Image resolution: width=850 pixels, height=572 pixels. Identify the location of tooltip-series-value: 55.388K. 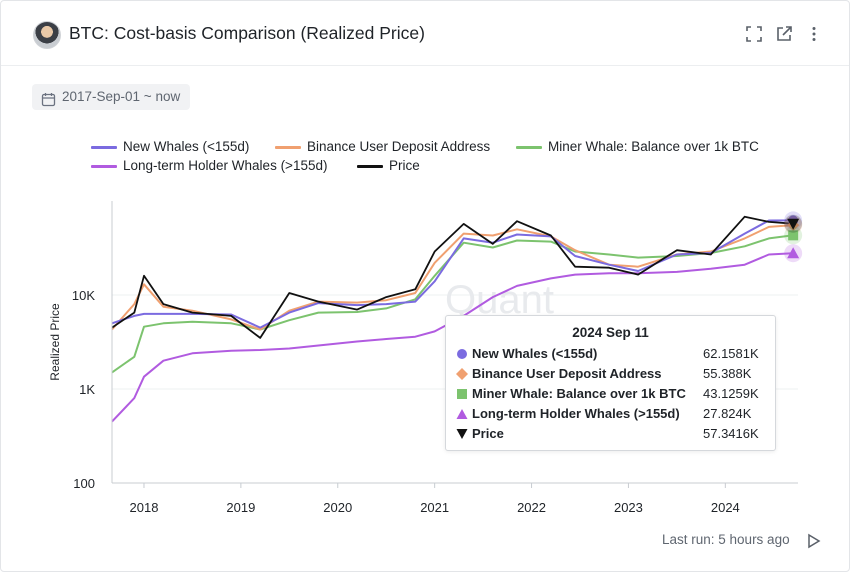
(727, 373).